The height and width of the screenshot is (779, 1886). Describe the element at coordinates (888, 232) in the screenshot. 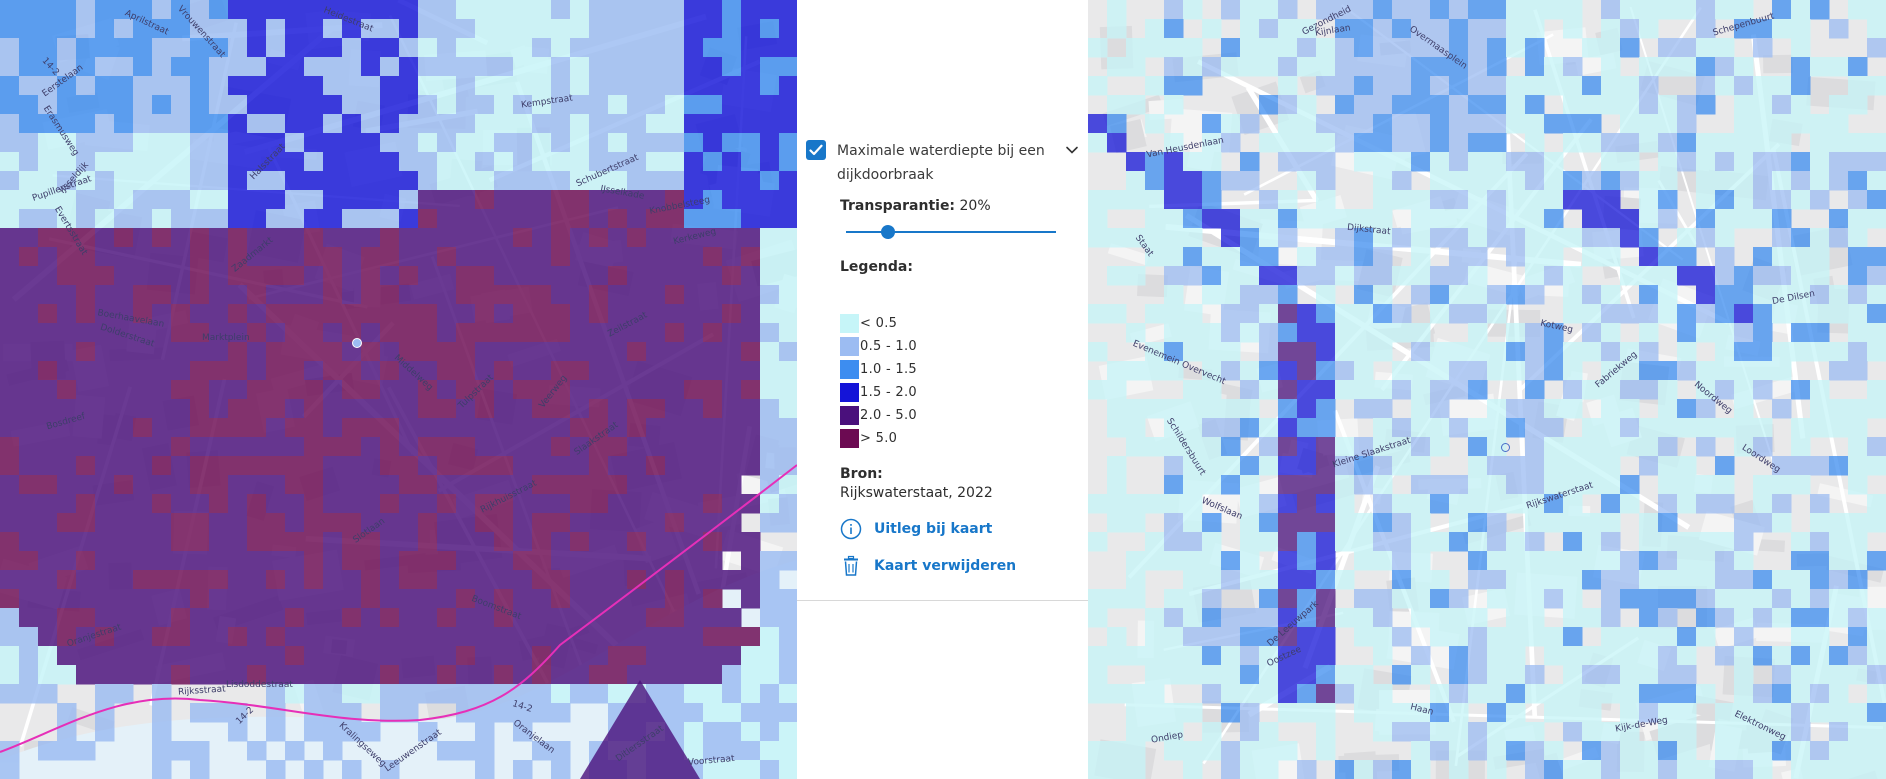

I see `slider-thumb` at that location.